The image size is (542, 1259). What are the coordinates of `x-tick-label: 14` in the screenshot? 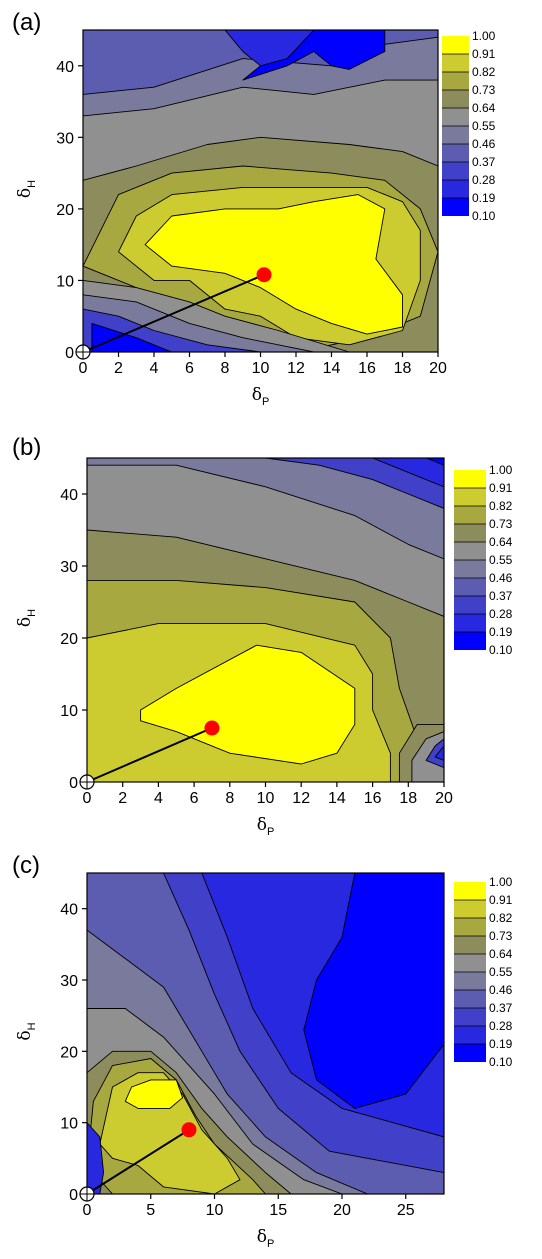 It's located at (332, 368).